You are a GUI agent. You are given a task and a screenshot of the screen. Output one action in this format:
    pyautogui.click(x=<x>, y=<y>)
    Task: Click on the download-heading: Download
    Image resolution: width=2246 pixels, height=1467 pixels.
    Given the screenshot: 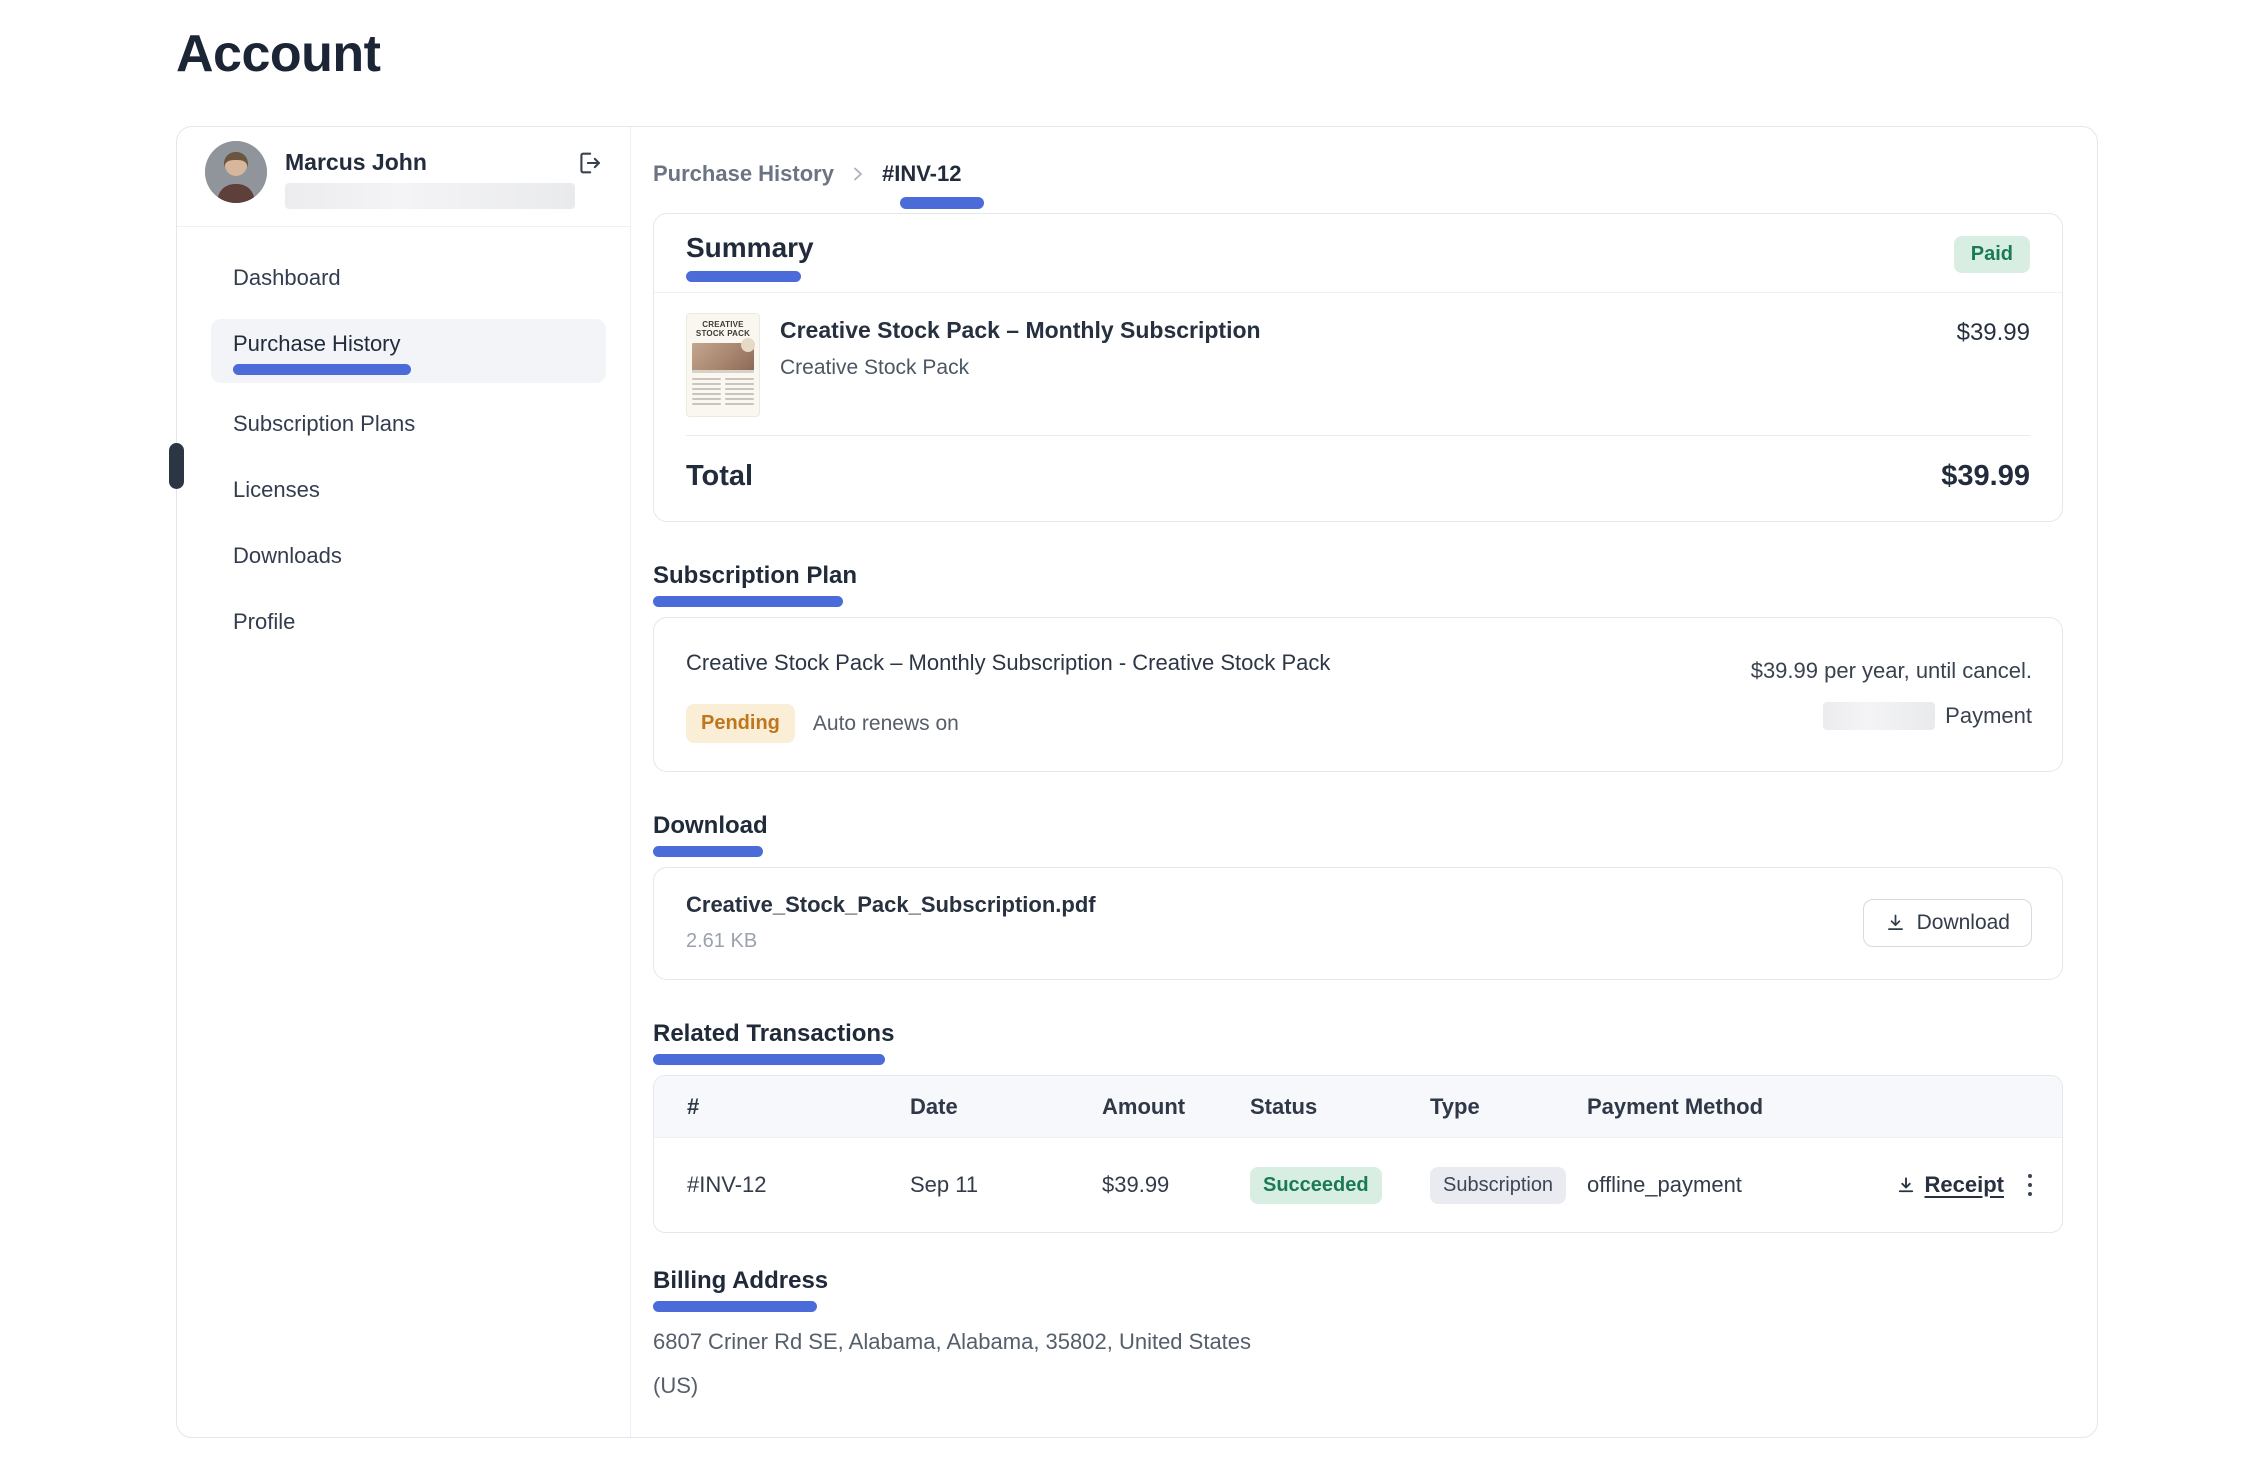 What is the action you would take?
    pyautogui.click(x=710, y=825)
    